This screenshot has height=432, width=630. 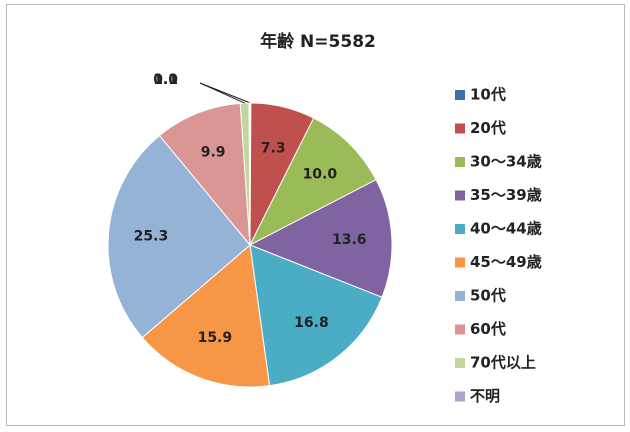 I want to click on legend-label: 不明, so click(x=485, y=396).